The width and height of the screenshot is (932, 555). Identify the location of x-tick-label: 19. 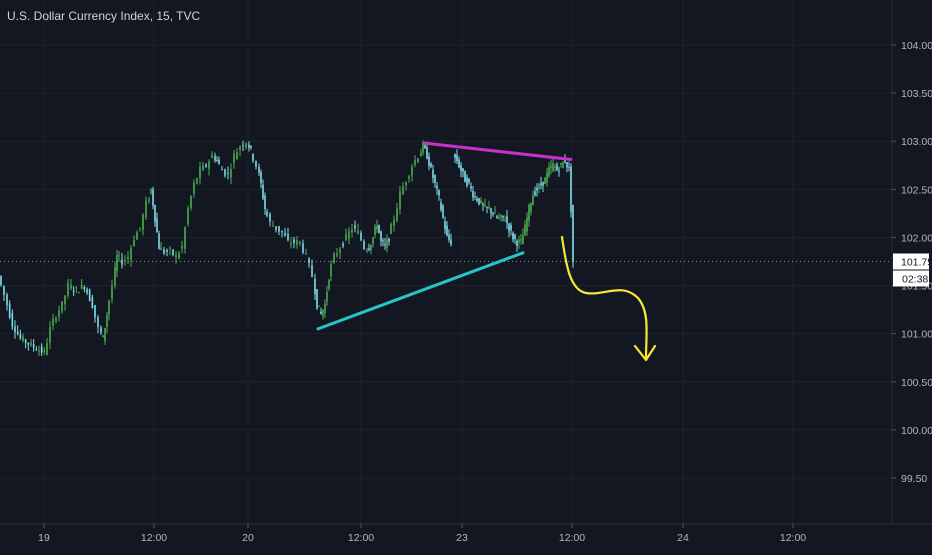
(44, 538).